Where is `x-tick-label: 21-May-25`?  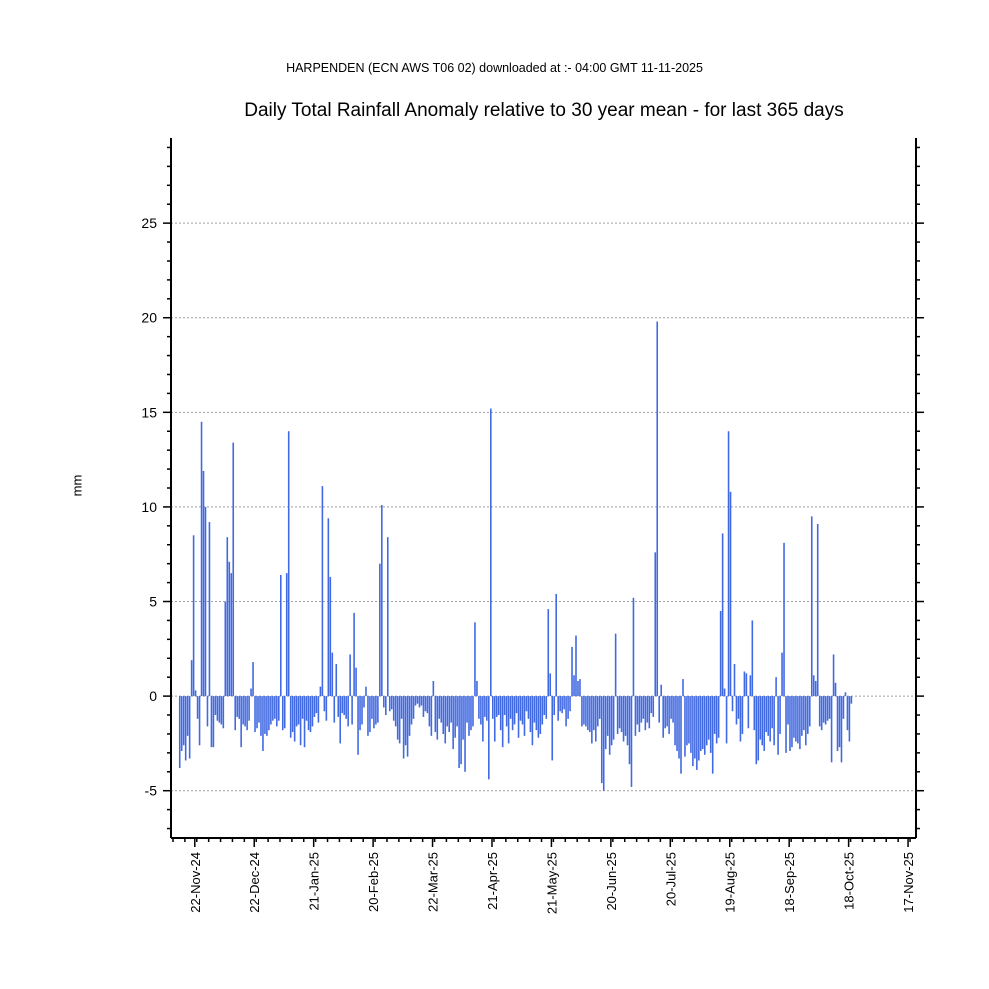 x-tick-label: 21-May-25 is located at coordinates (551, 883).